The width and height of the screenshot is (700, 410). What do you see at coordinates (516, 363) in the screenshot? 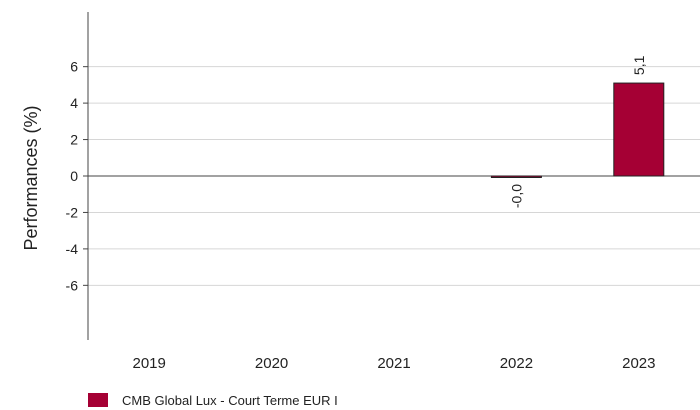
I see `x-tick-label: 2022` at bounding box center [516, 363].